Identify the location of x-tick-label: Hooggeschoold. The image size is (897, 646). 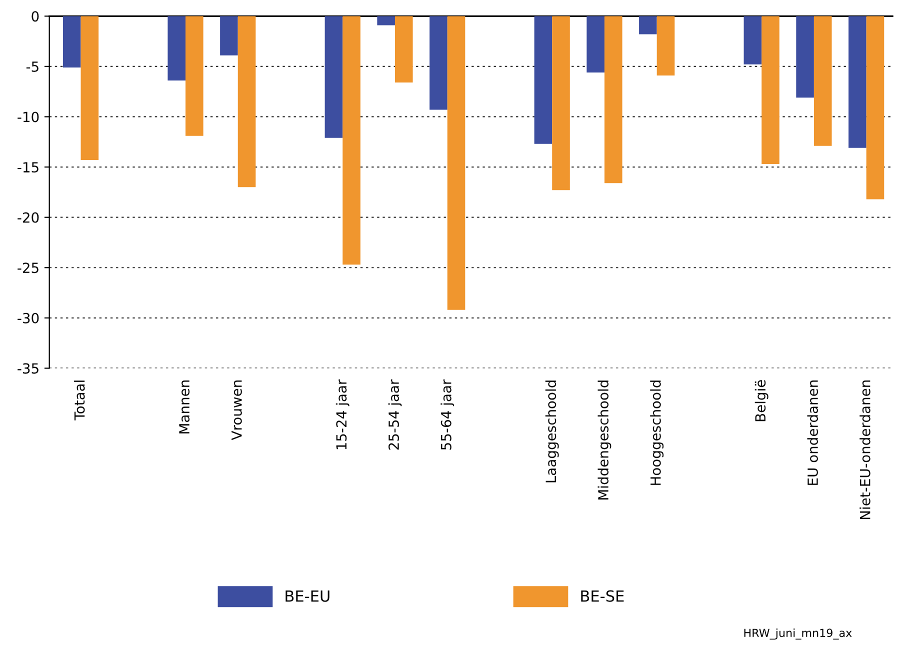
(657, 432).